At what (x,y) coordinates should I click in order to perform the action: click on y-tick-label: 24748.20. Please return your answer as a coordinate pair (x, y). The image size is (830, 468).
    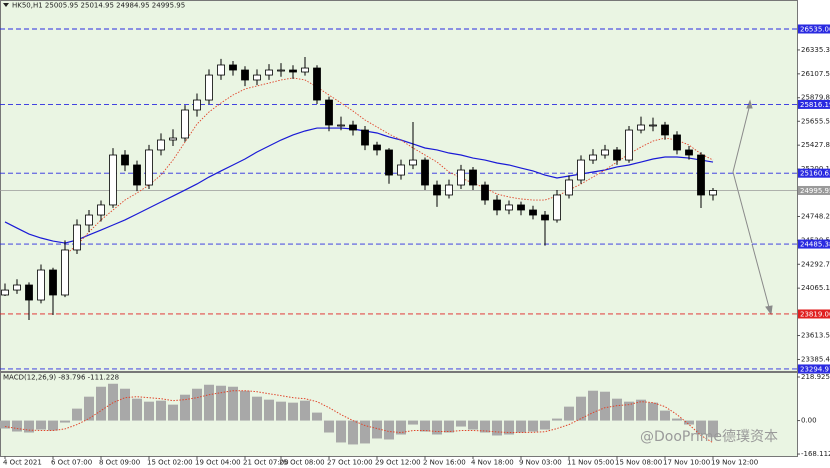
    Looking at the image, I should click on (815, 216).